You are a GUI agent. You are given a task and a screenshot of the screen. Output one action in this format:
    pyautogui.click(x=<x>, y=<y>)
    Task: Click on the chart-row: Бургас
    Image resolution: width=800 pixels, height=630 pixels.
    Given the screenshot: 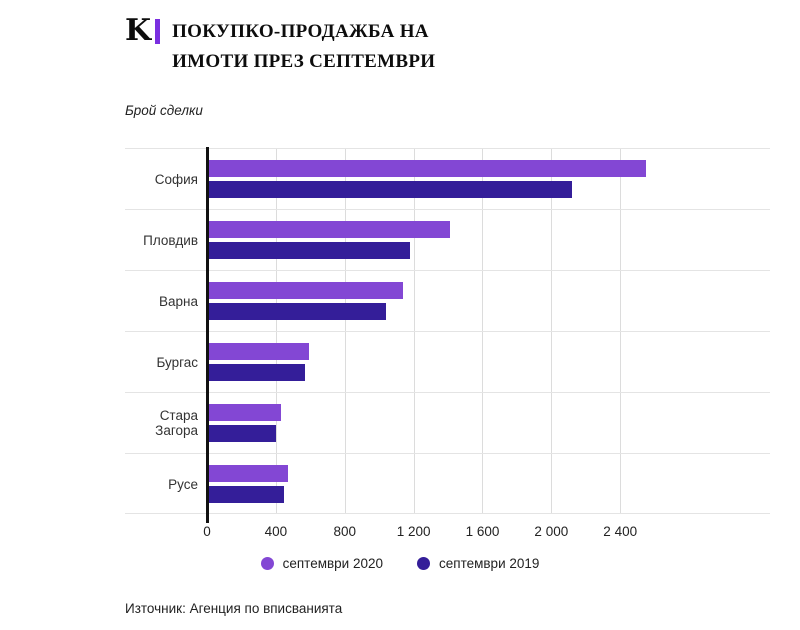 What is the action you would take?
    pyautogui.click(x=447, y=361)
    